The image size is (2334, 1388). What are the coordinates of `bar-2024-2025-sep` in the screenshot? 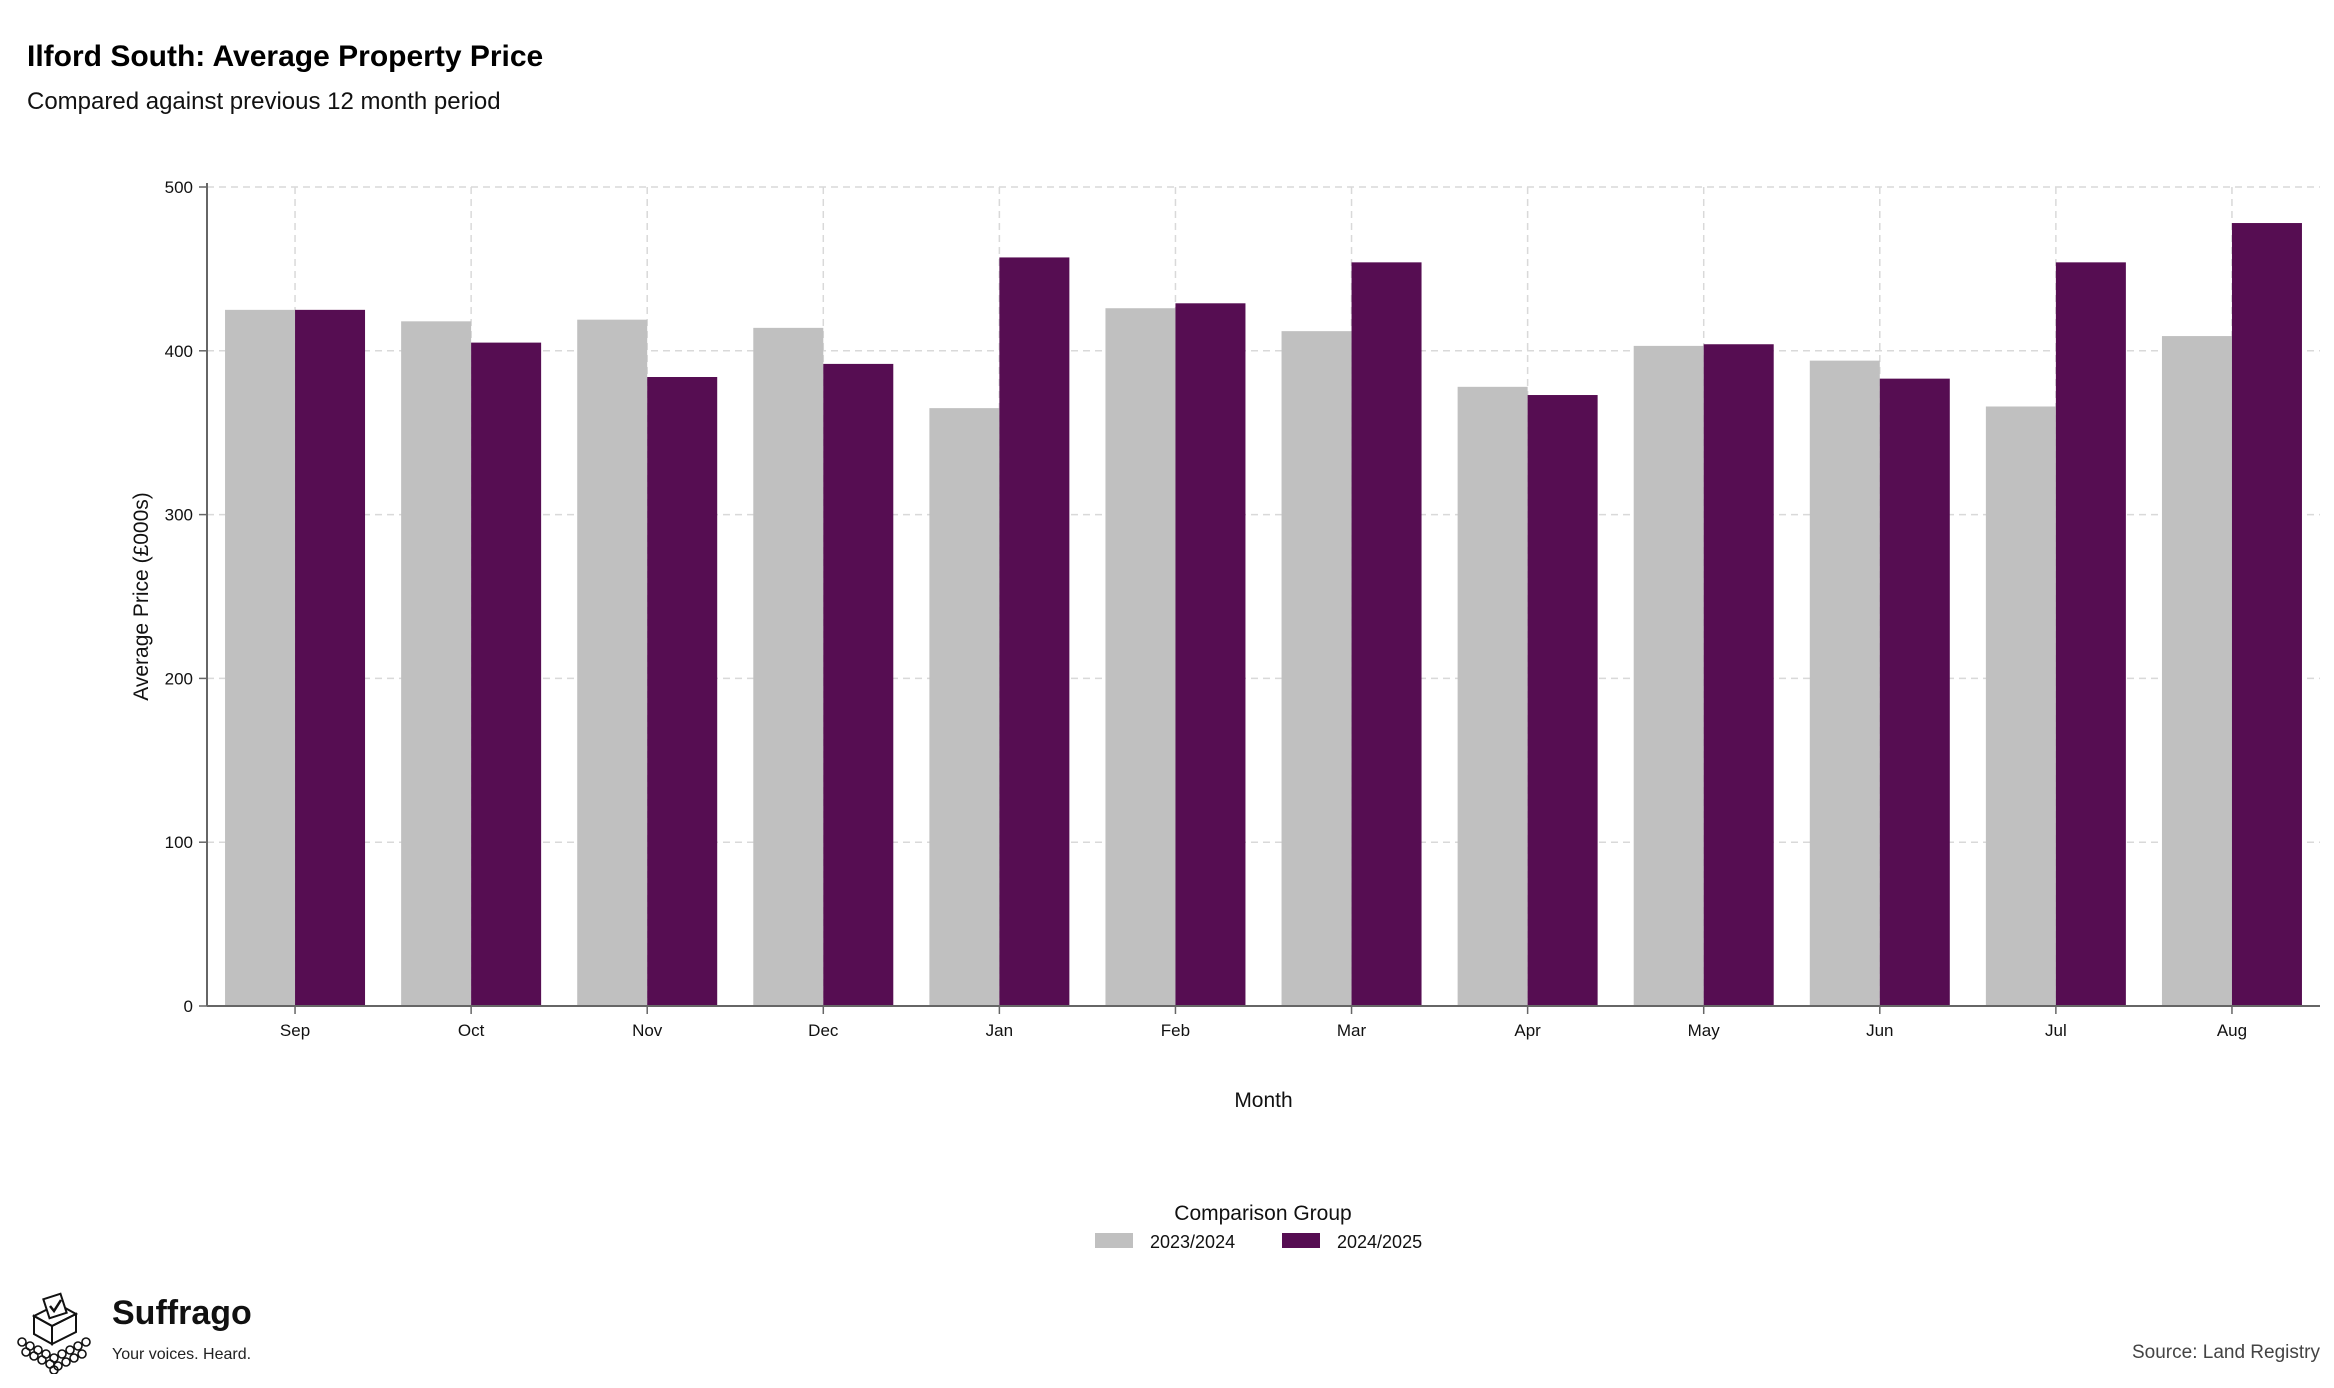 It's located at (330, 658).